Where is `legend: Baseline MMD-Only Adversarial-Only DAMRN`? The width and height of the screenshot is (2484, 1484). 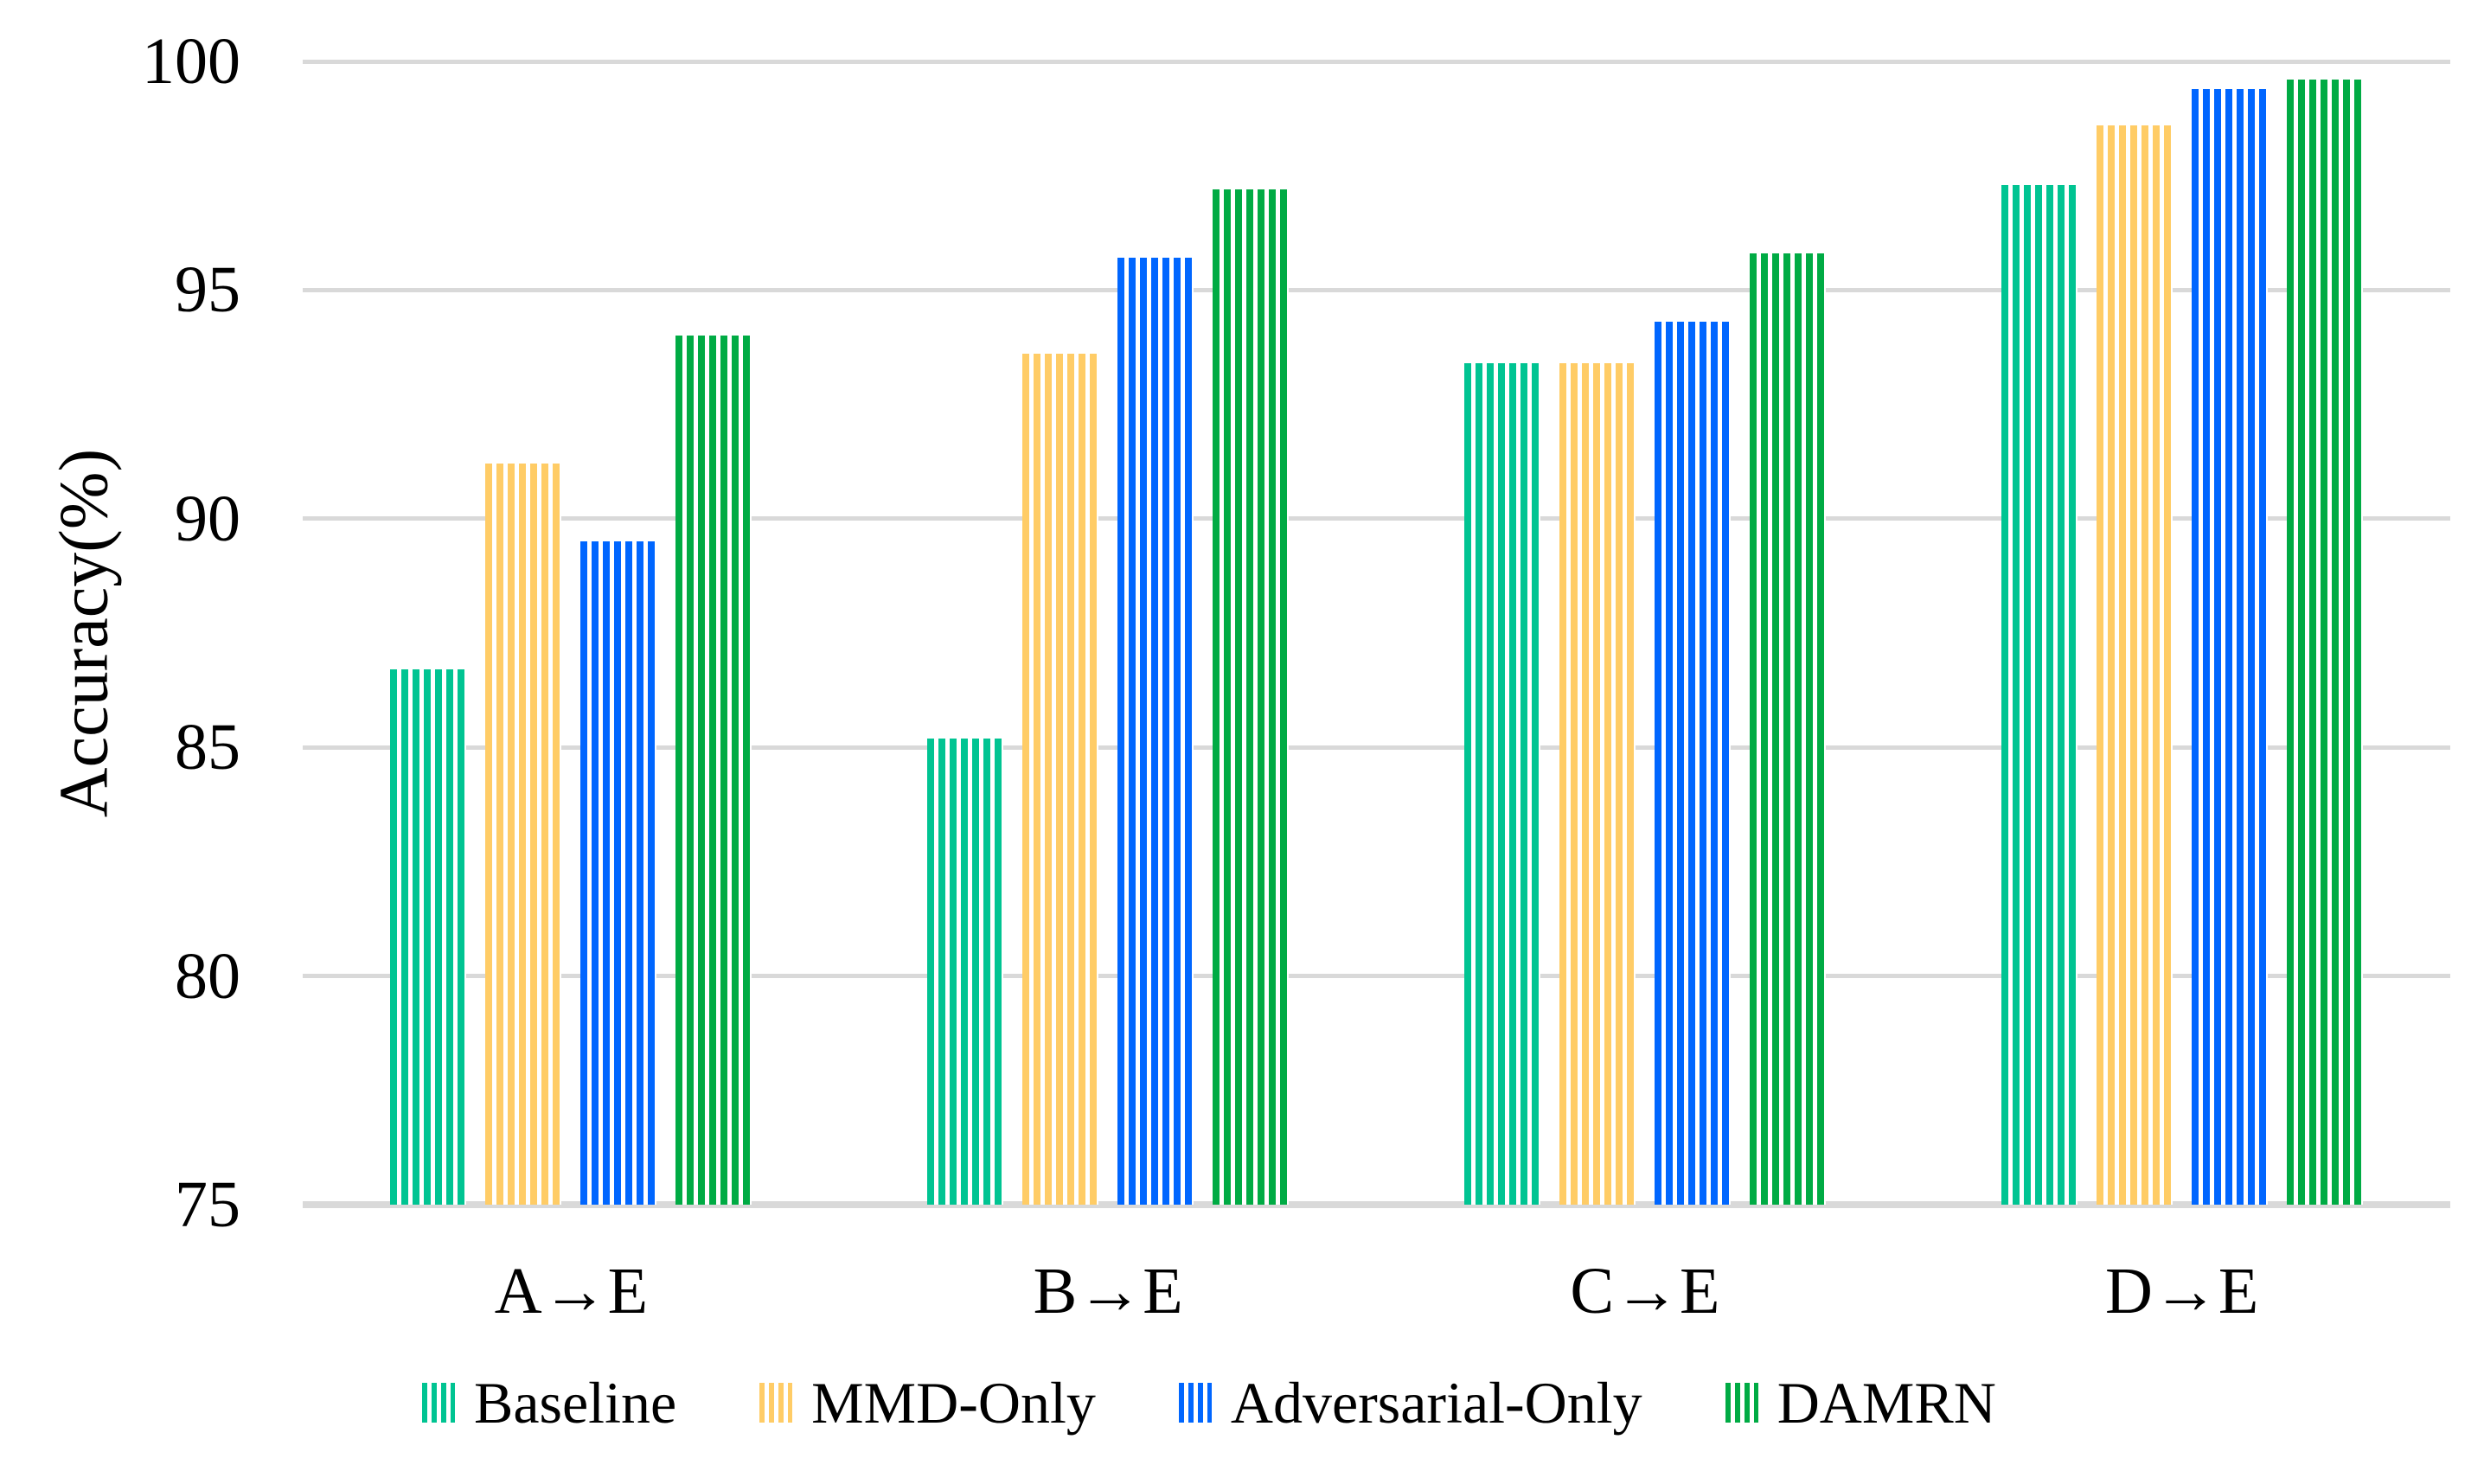
legend: Baseline MMD-Only Adversarial-Only DAMRN is located at coordinates (1209, 1403).